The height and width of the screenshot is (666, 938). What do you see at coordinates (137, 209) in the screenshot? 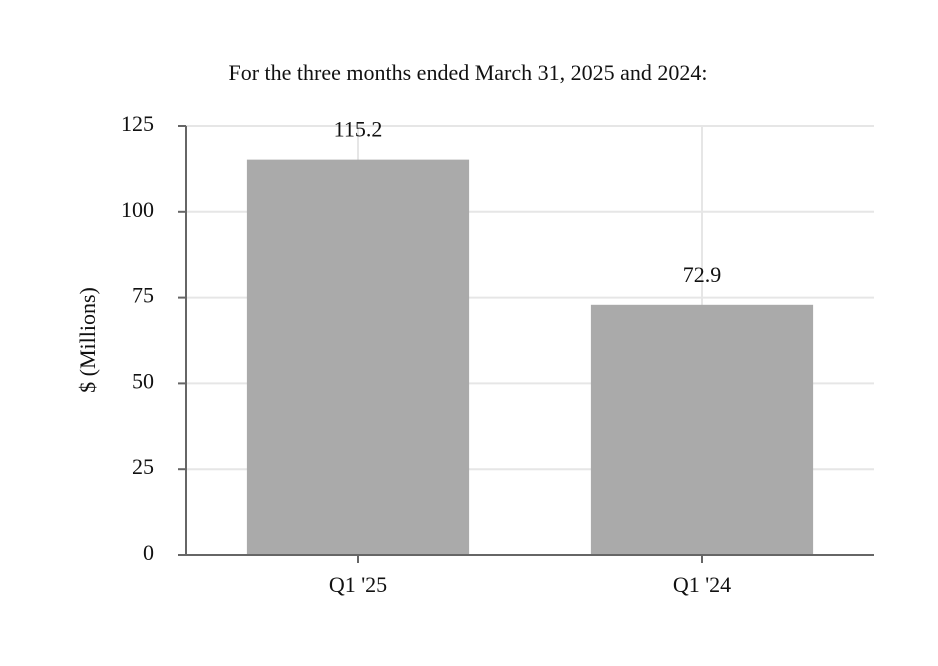
I see `y-tick-label: 100` at bounding box center [137, 209].